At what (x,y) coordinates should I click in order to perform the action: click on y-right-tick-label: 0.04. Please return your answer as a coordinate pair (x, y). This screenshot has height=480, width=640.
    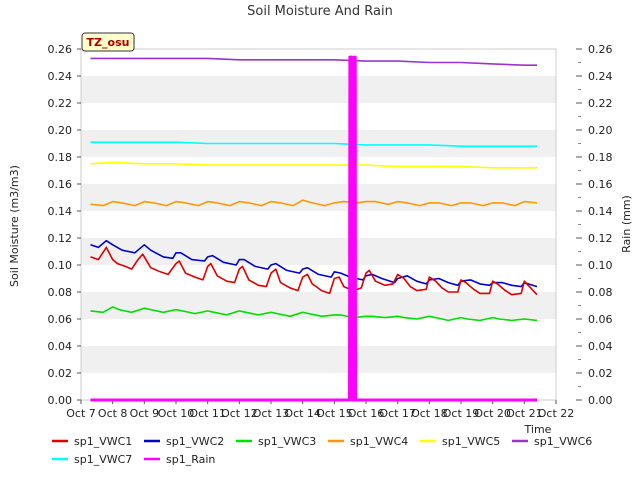
    Looking at the image, I should click on (600, 346).